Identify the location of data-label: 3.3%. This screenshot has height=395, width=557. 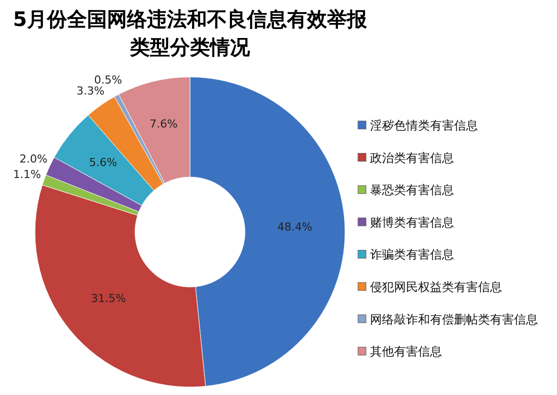
(90, 91).